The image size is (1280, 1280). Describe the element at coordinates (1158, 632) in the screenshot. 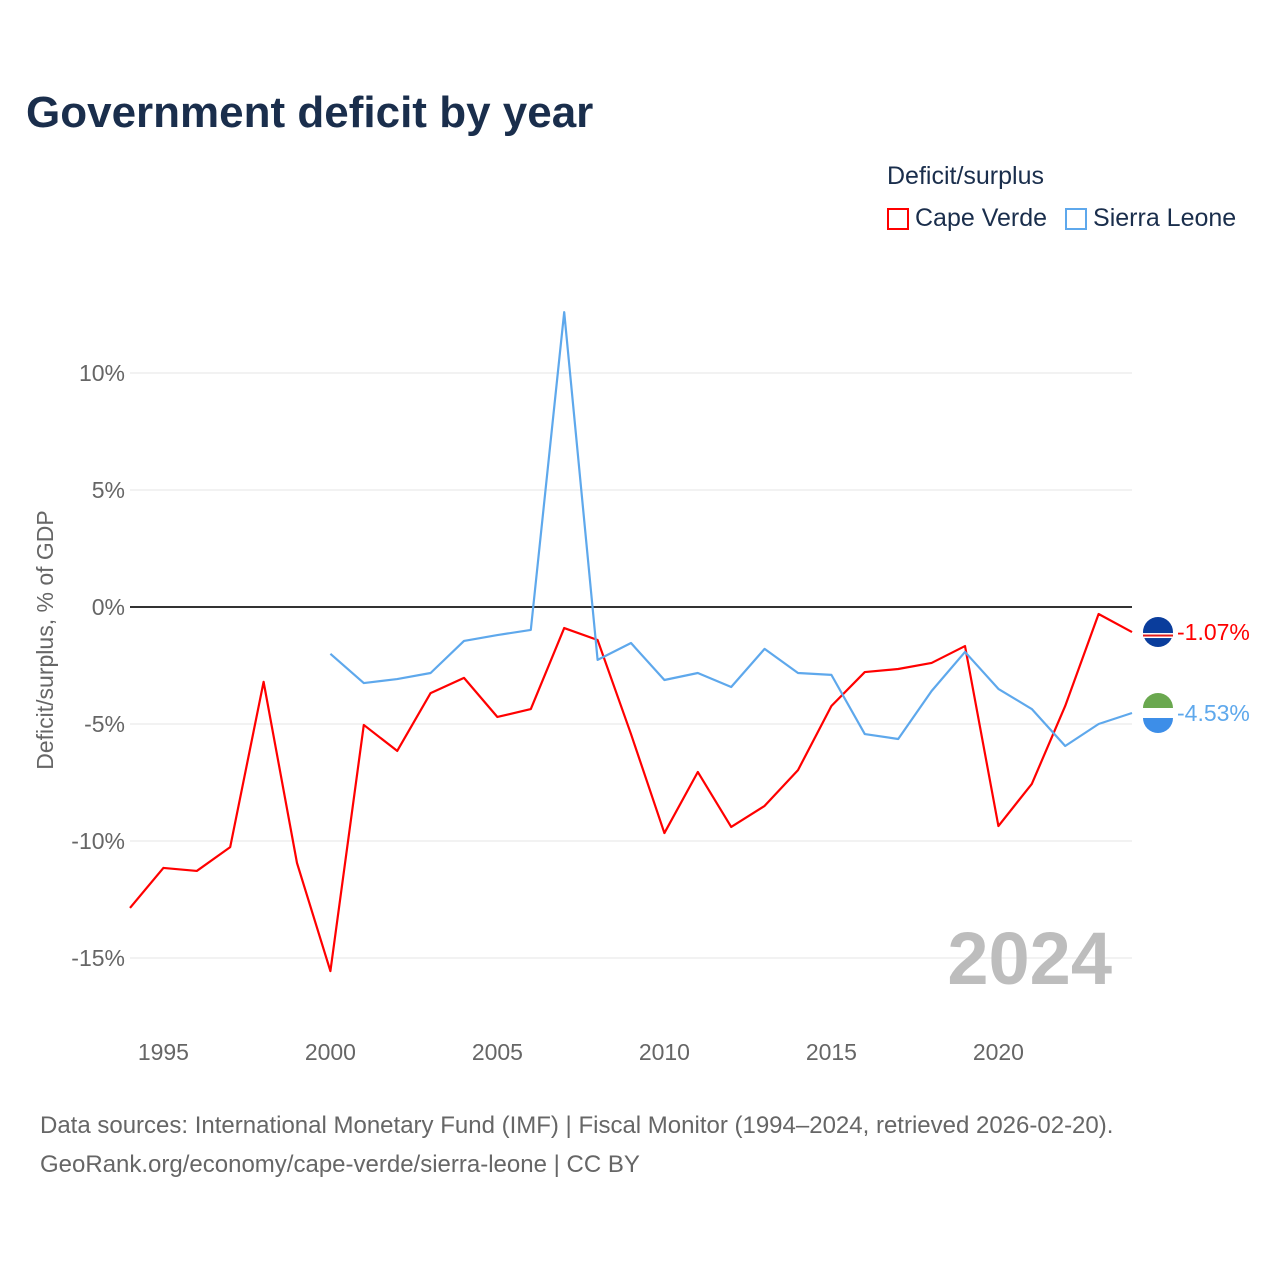

I see `cape-verde-flag-icon` at that location.